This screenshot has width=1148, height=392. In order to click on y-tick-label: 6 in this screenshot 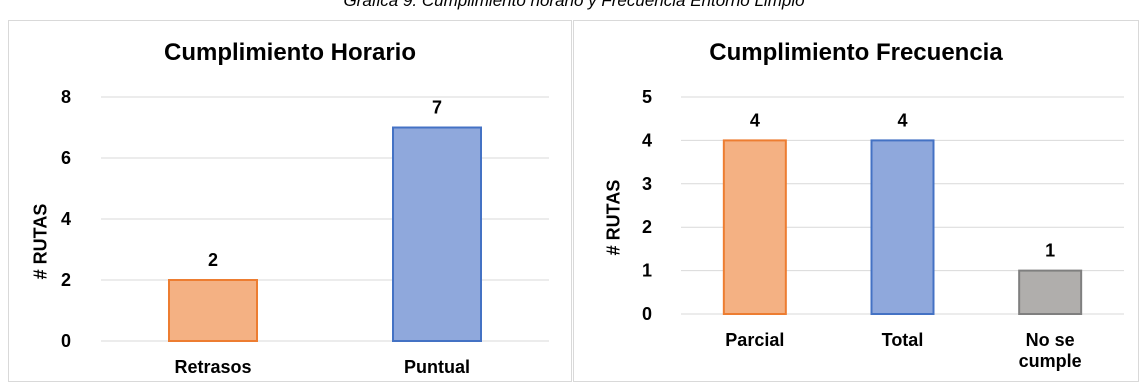, I will do `click(66, 158)`.